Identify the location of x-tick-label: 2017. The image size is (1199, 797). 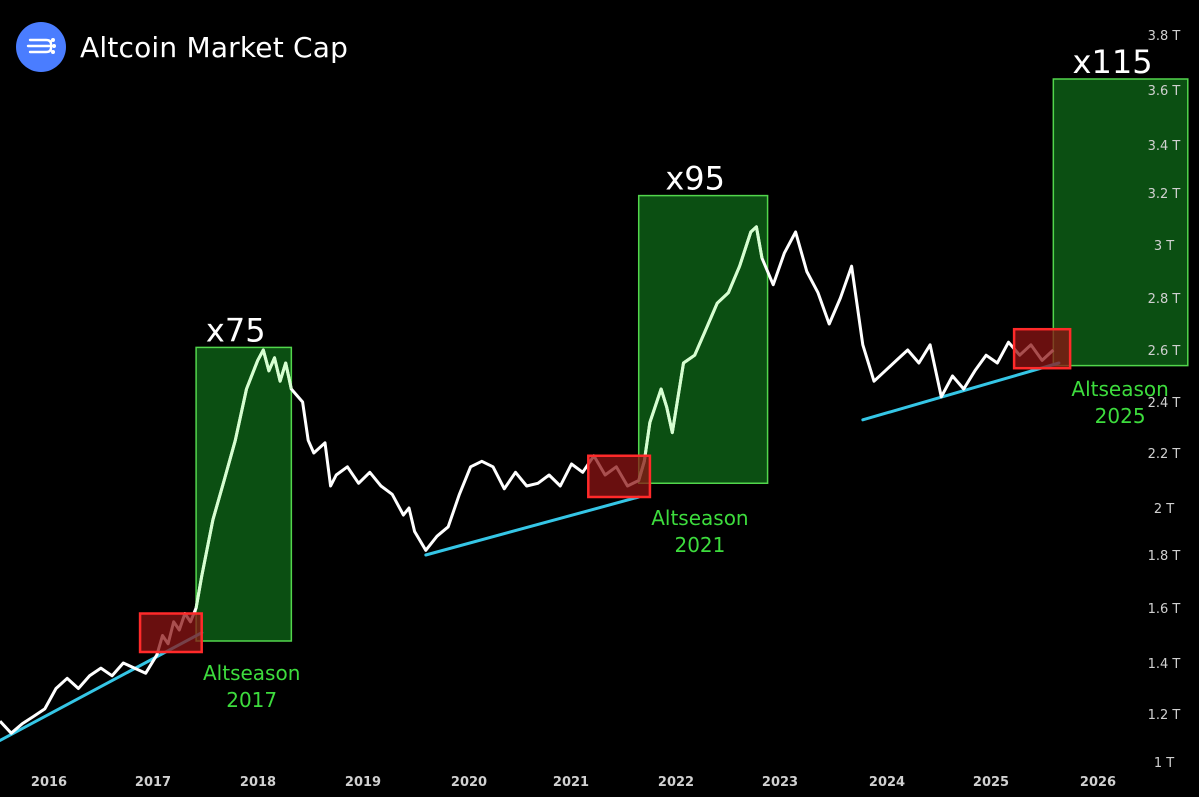
(153, 782).